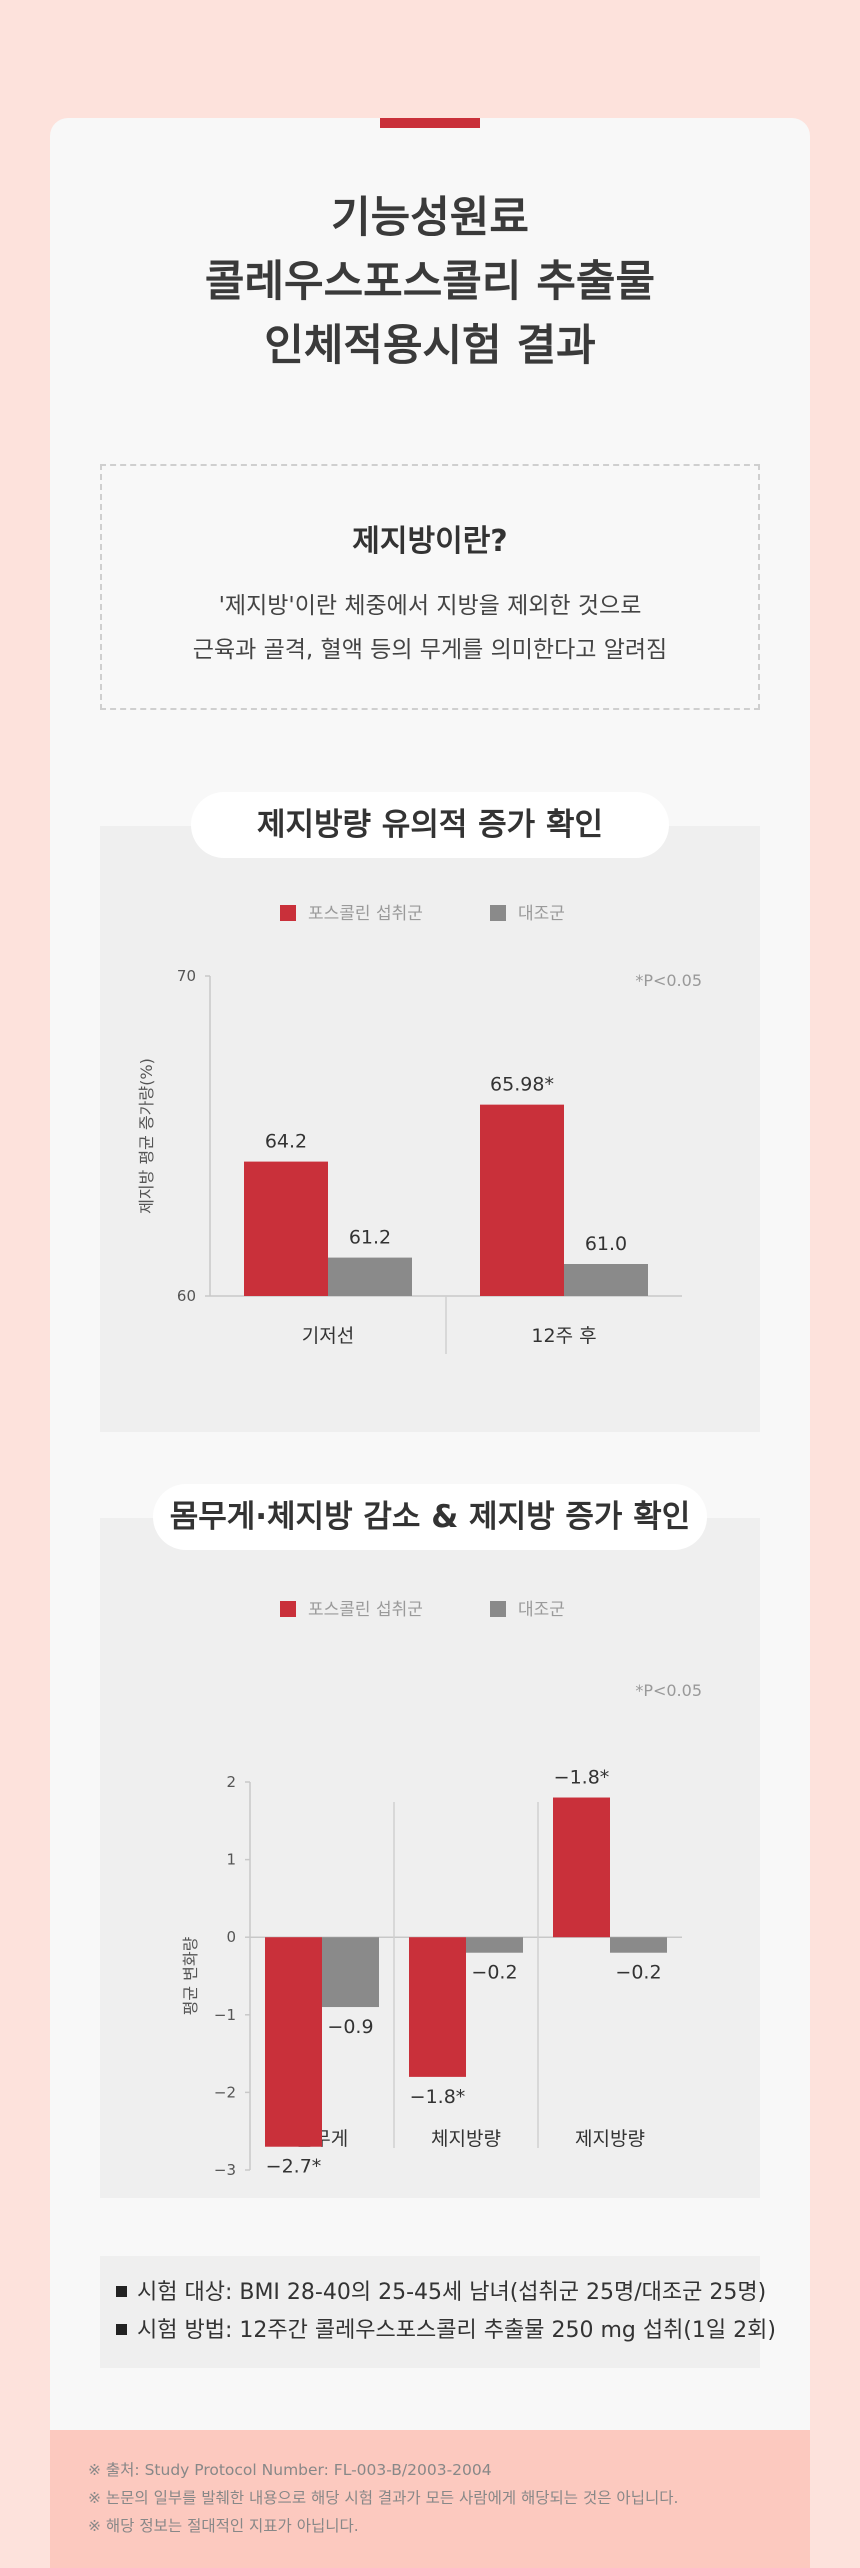 The height and width of the screenshot is (2568, 860). What do you see at coordinates (430, 346) in the screenshot?
I see `title-line-3: 인체적용시험 결과` at bounding box center [430, 346].